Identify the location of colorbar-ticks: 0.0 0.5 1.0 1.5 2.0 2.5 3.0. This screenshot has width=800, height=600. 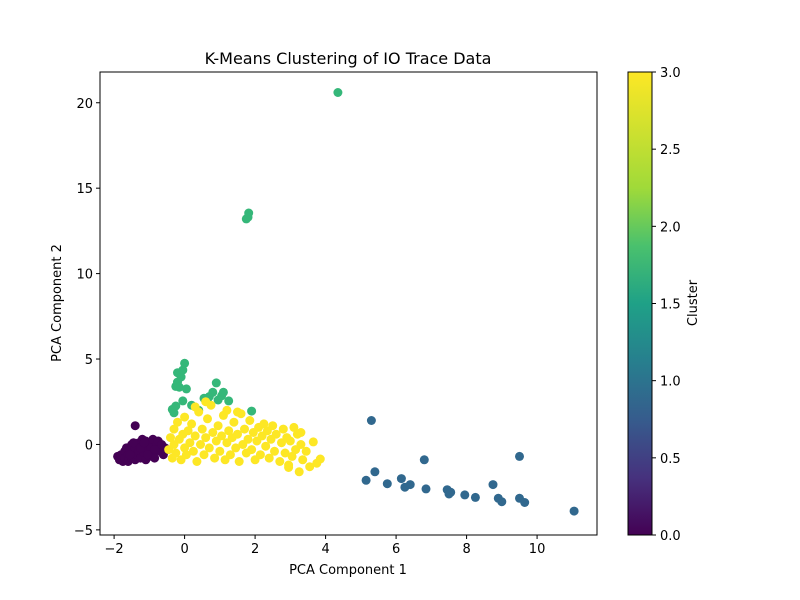
(666, 305).